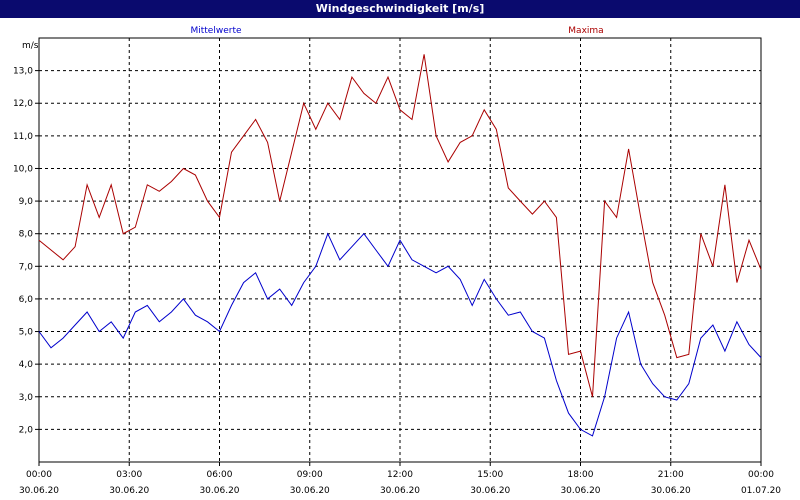 This screenshot has width=800, height=500. What do you see at coordinates (23, 72) in the screenshot?
I see `y-tick-label: 13,0` at bounding box center [23, 72].